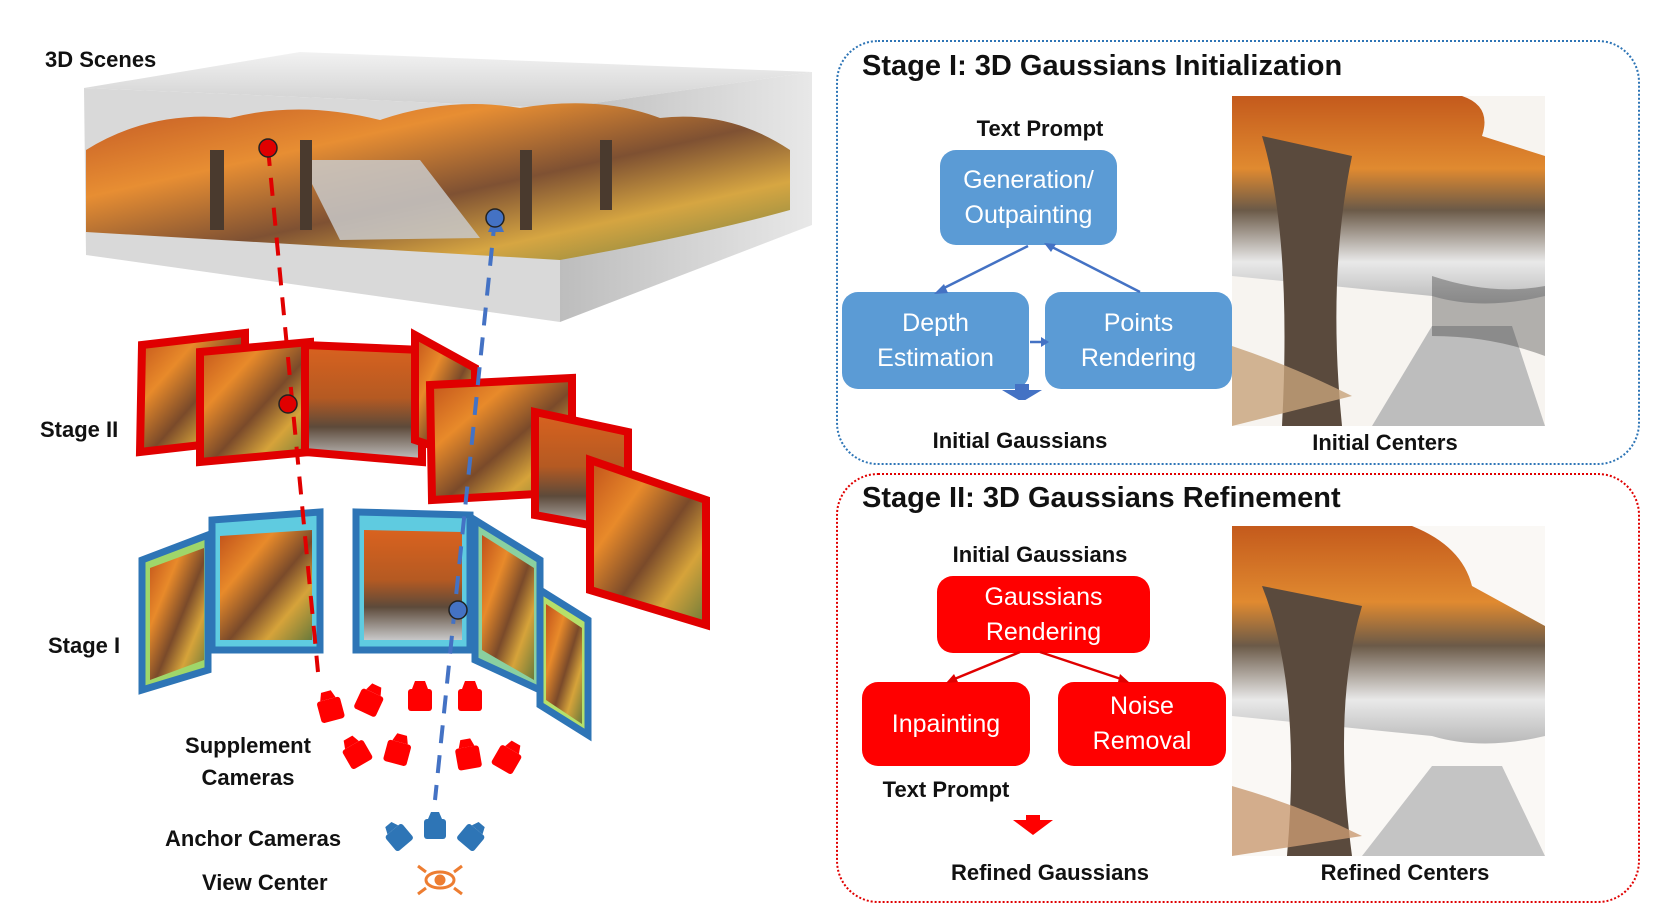 This screenshot has width=1678, height=913. Describe the element at coordinates (1405, 872) in the screenshot. I see `stage2-image-caption: Refined Centers` at that location.